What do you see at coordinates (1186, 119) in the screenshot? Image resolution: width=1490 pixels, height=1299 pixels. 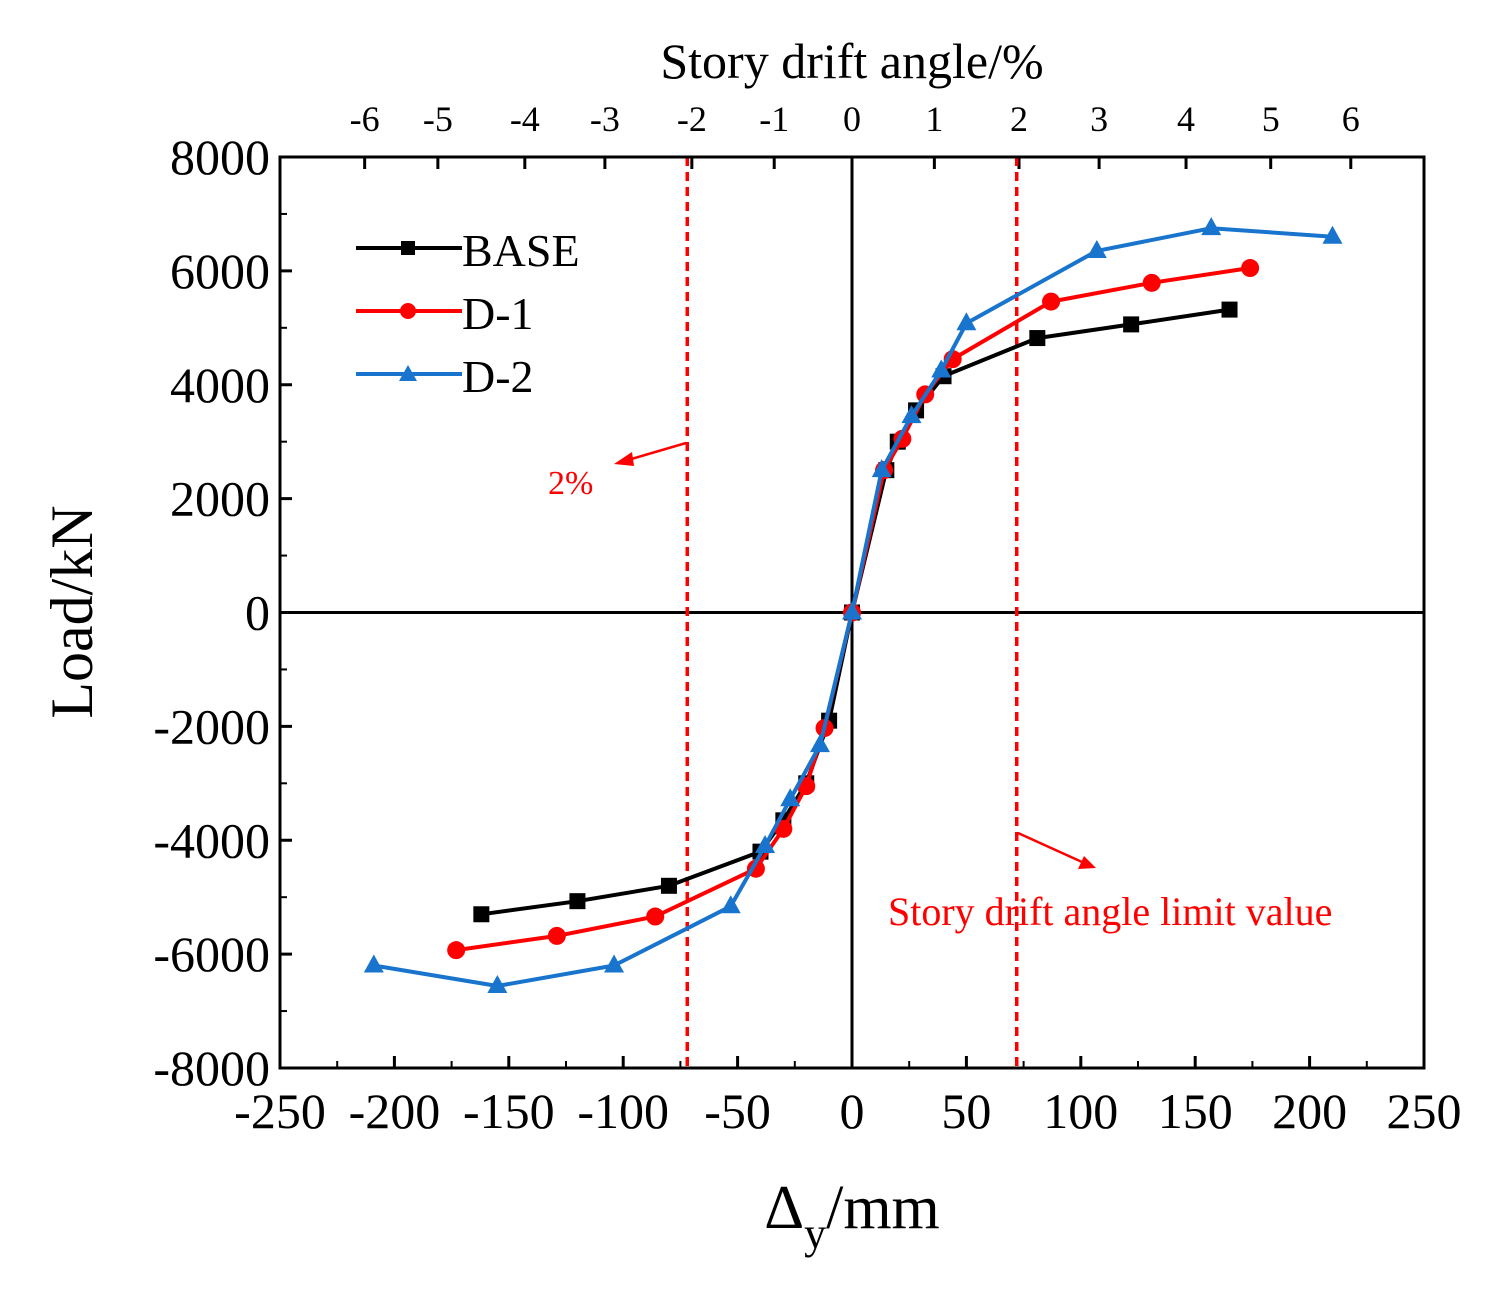 I see `top-tick-label: 4` at bounding box center [1186, 119].